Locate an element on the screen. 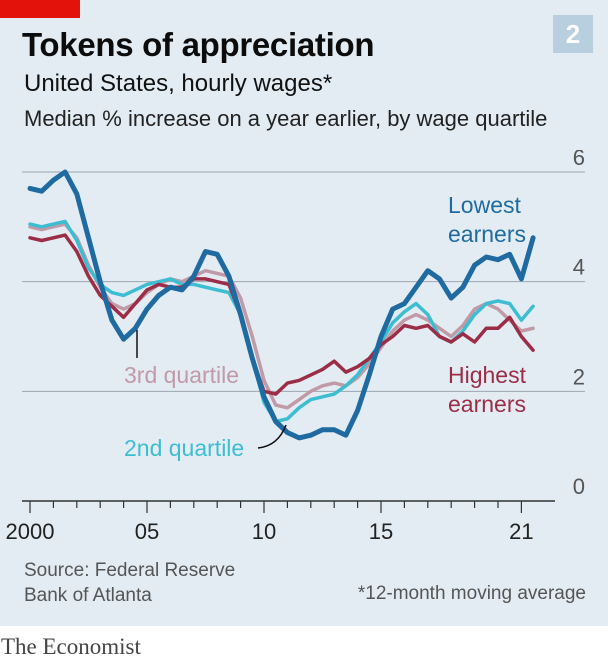 The image size is (608, 662). x-axis: 2000 05 10 15 21 is located at coordinates (280, 522).